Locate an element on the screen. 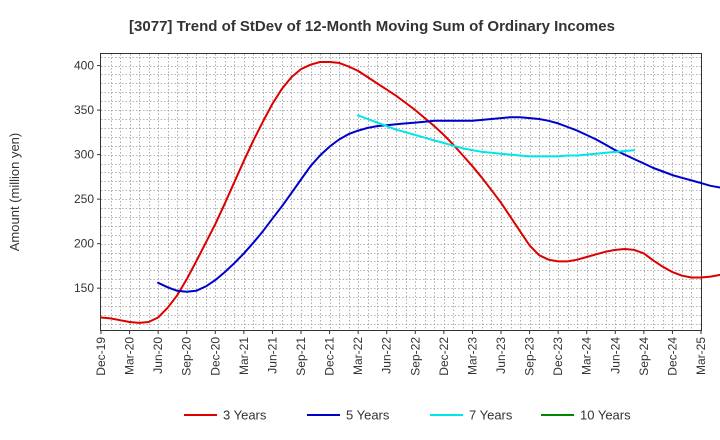 The width and height of the screenshot is (720, 440). x-tick-label: Dec-22 is located at coordinates (444, 356).